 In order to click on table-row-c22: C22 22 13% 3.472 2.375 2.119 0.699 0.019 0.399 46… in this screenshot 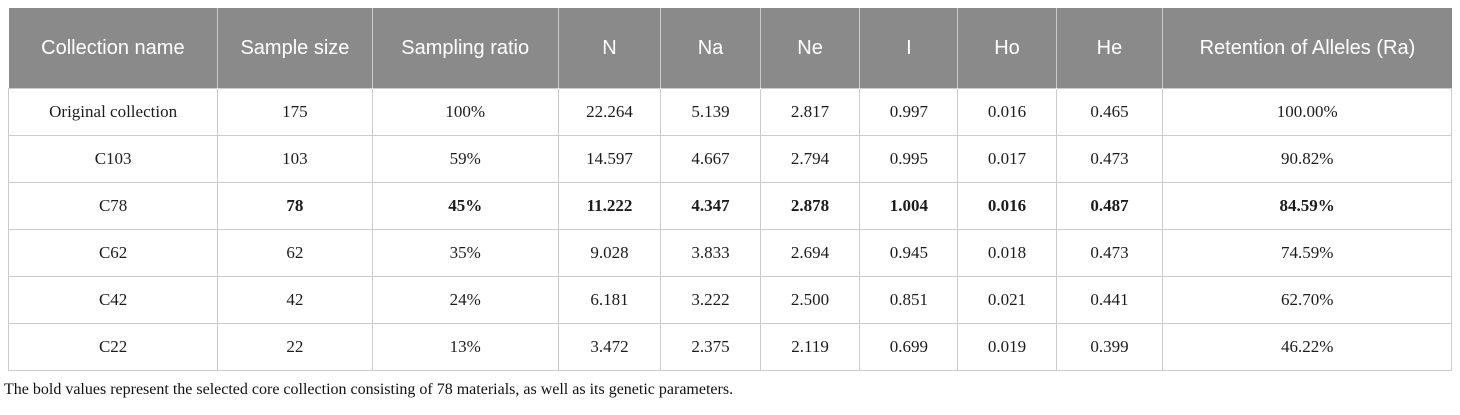, I will do `click(729, 346)`.